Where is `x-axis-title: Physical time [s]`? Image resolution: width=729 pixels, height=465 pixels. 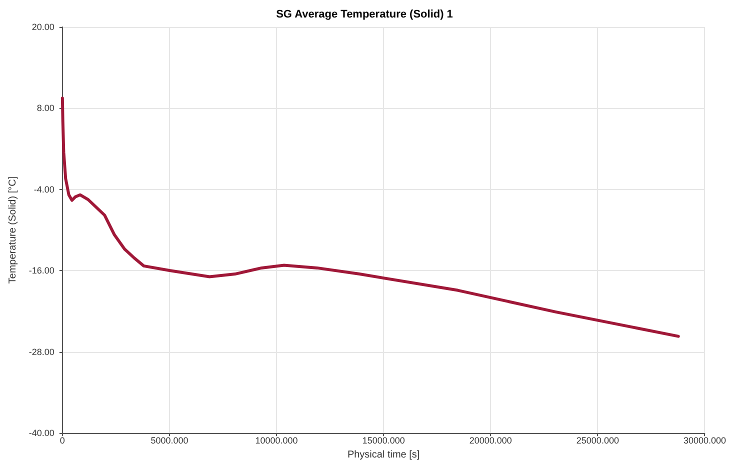 x-axis-title: Physical time [s] is located at coordinates (383, 455).